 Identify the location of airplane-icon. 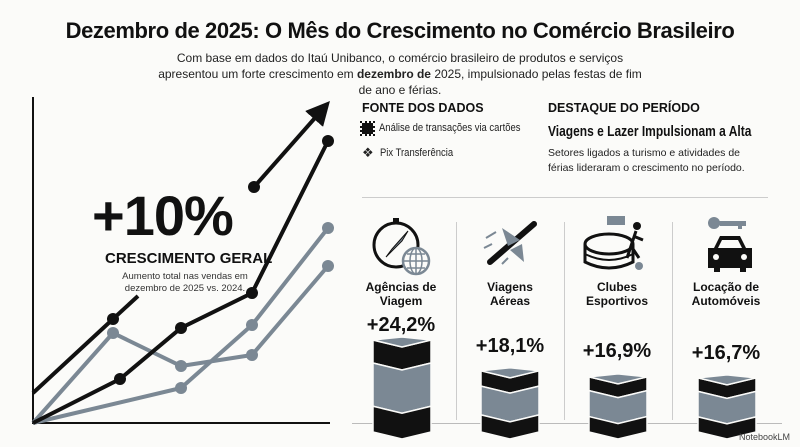
(510, 243).